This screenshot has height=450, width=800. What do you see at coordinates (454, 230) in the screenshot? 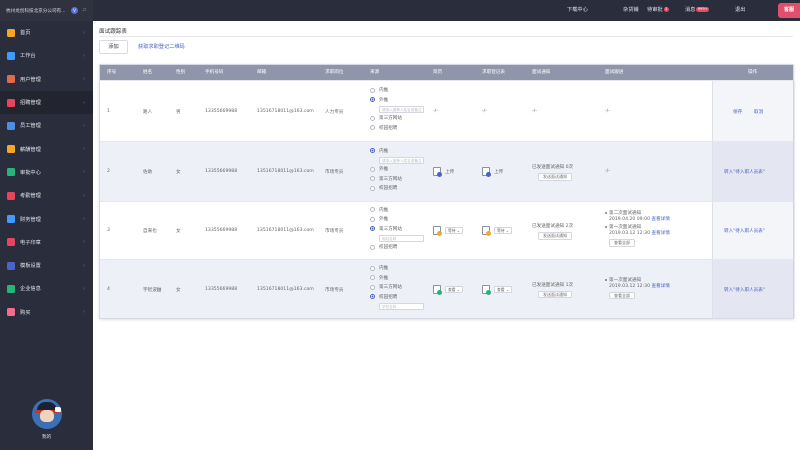
I see `resume-status-select: 等待 ⌄` at bounding box center [454, 230].